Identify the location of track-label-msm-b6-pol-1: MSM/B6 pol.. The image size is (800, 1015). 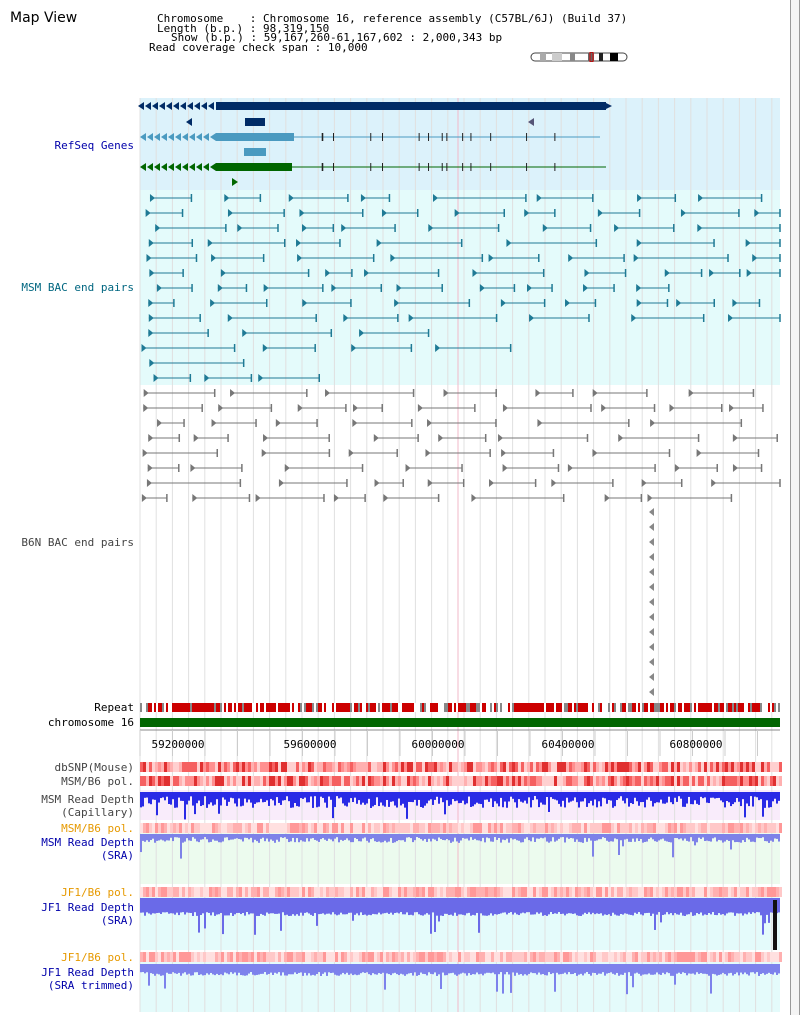
(97, 781).